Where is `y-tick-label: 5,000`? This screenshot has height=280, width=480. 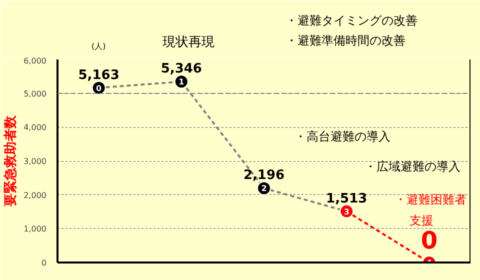 y-tick-label: 5,000 is located at coordinates (35, 93).